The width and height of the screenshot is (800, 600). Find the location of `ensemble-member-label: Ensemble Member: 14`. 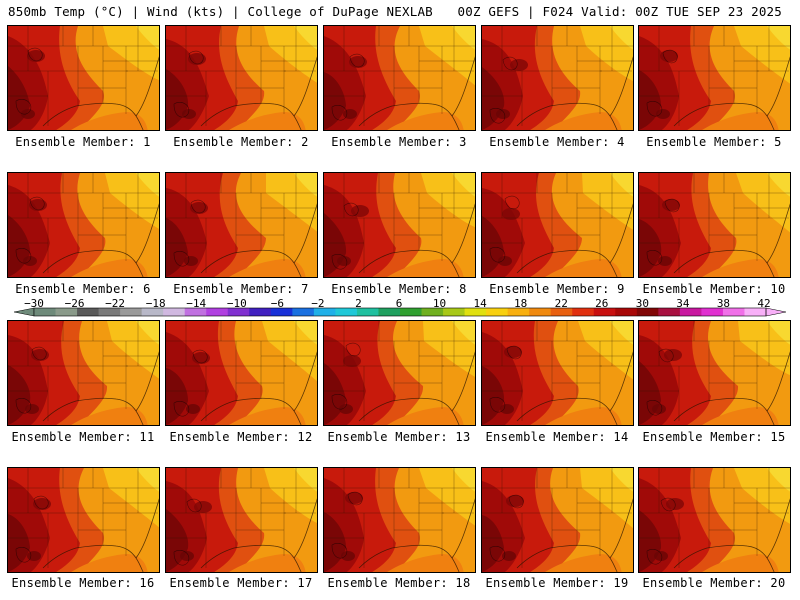

ensemble-member-label: Ensemble Member: 14 is located at coordinates (557, 437).